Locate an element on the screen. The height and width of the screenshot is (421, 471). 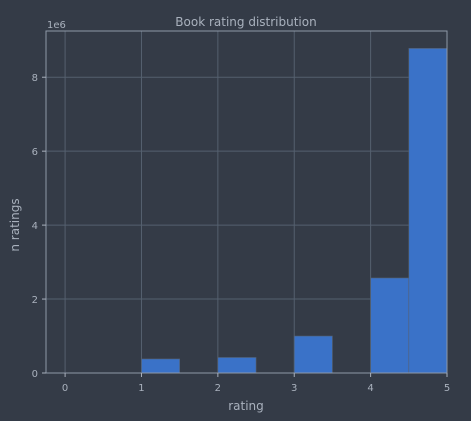
x-tick-label-5: 5 is located at coordinates (447, 388).